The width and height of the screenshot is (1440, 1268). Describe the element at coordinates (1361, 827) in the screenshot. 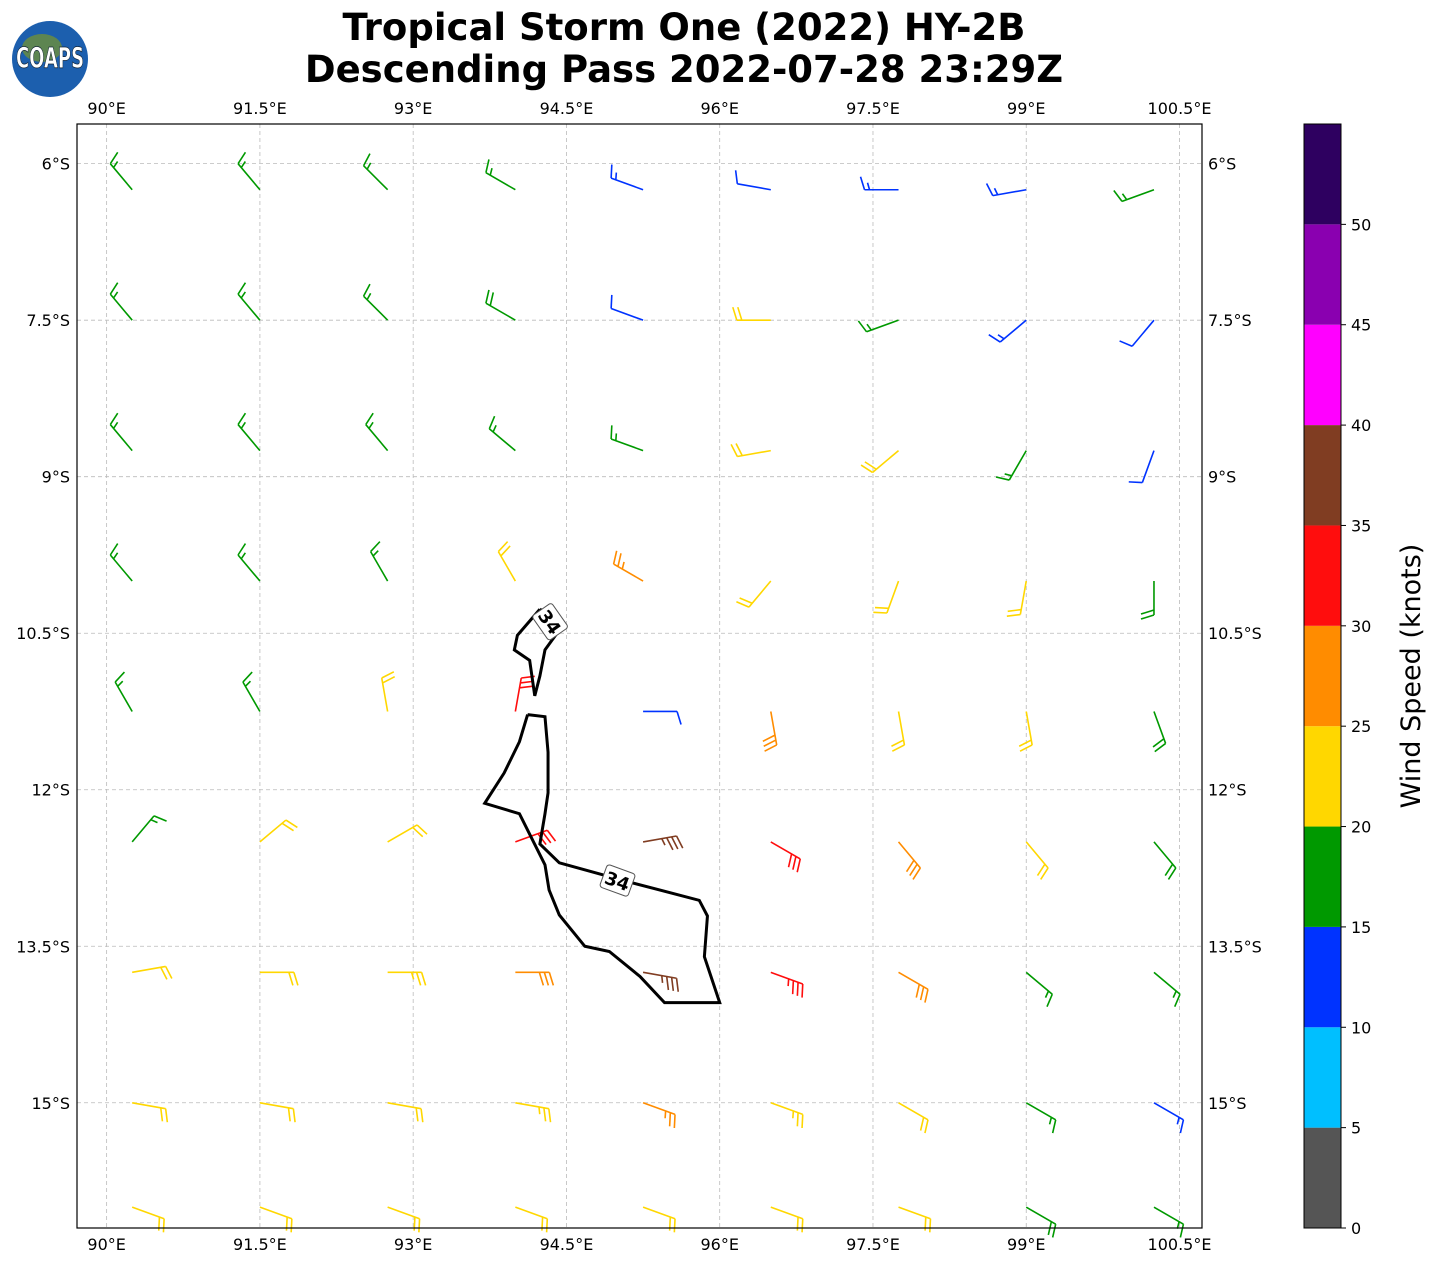

I see `colorbar-tick-label: 20` at that location.